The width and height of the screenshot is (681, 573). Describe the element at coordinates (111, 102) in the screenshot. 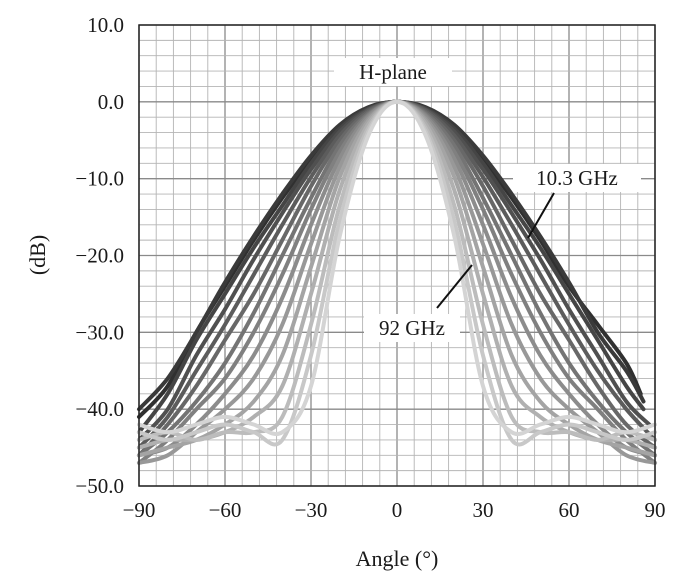

I see `y-tick-label: 0.0` at that location.